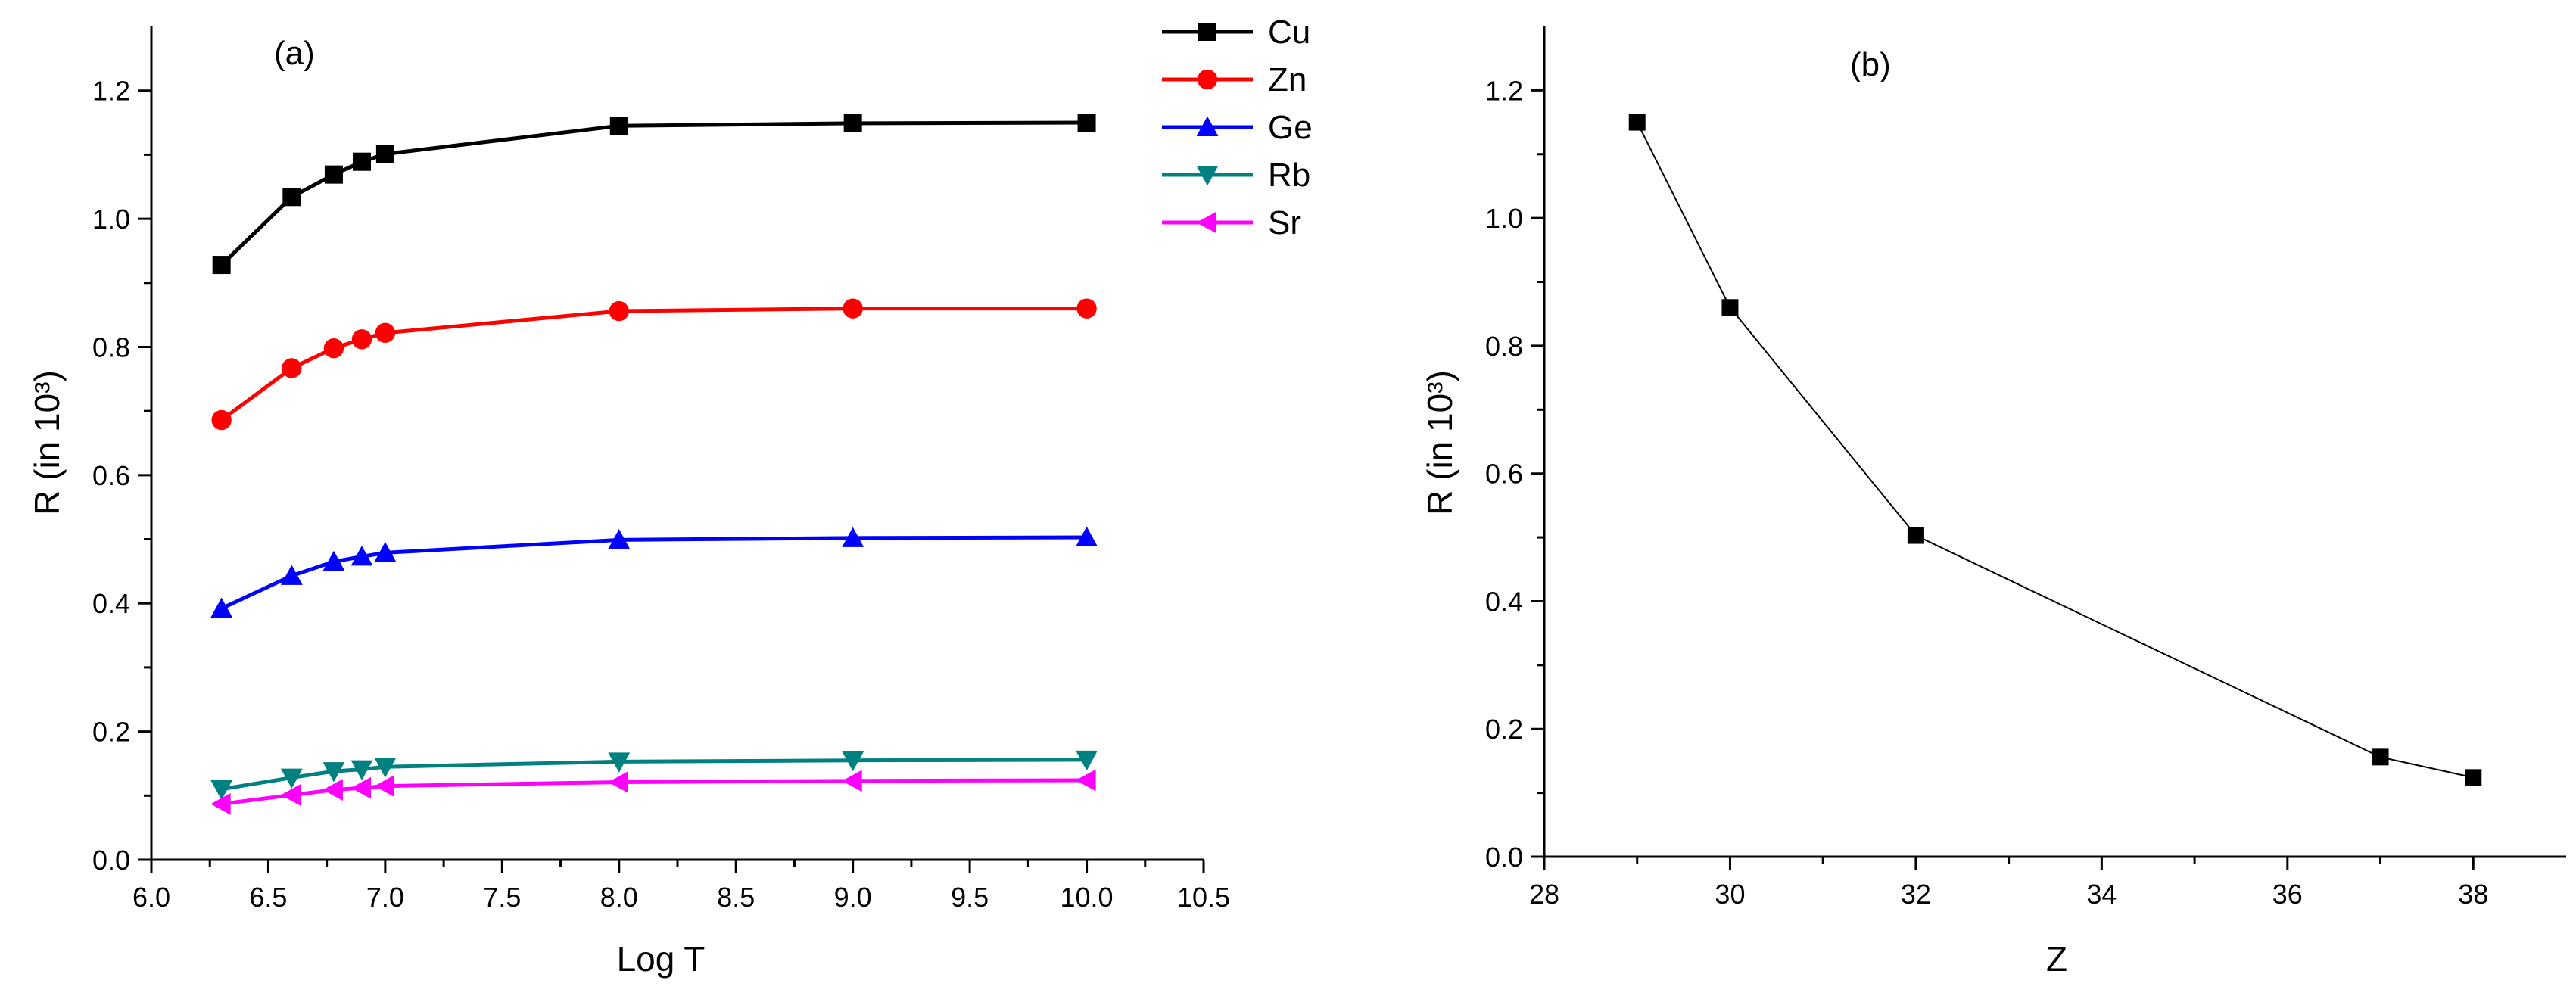 The height and width of the screenshot is (1002, 2576). I want to click on legend-item-ge: Ge, so click(1237, 127).